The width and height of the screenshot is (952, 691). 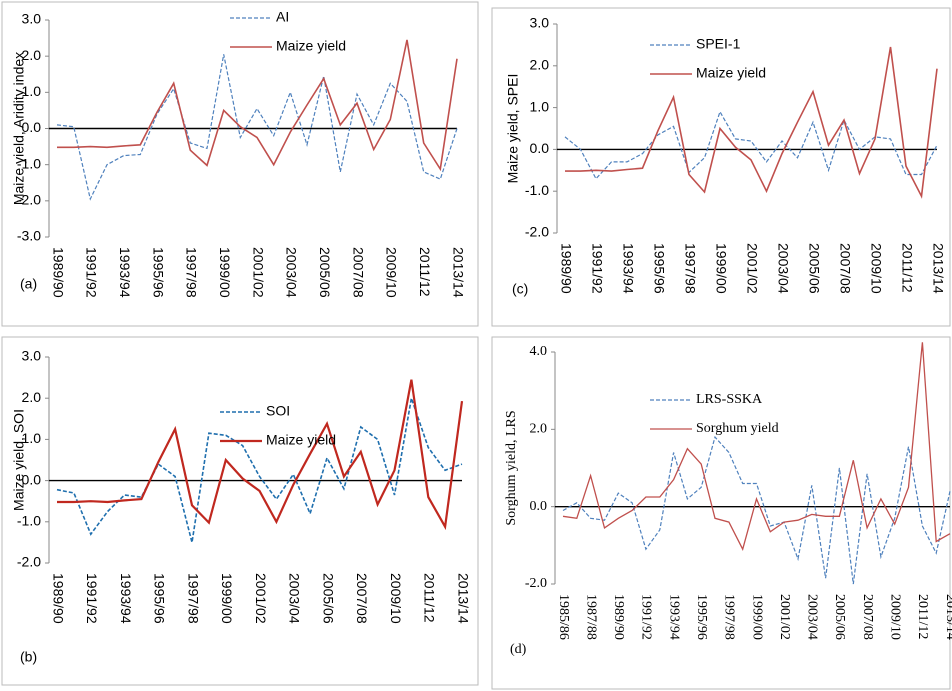 What do you see at coordinates (278, 411) in the screenshot?
I see `legend-label: SOI` at bounding box center [278, 411].